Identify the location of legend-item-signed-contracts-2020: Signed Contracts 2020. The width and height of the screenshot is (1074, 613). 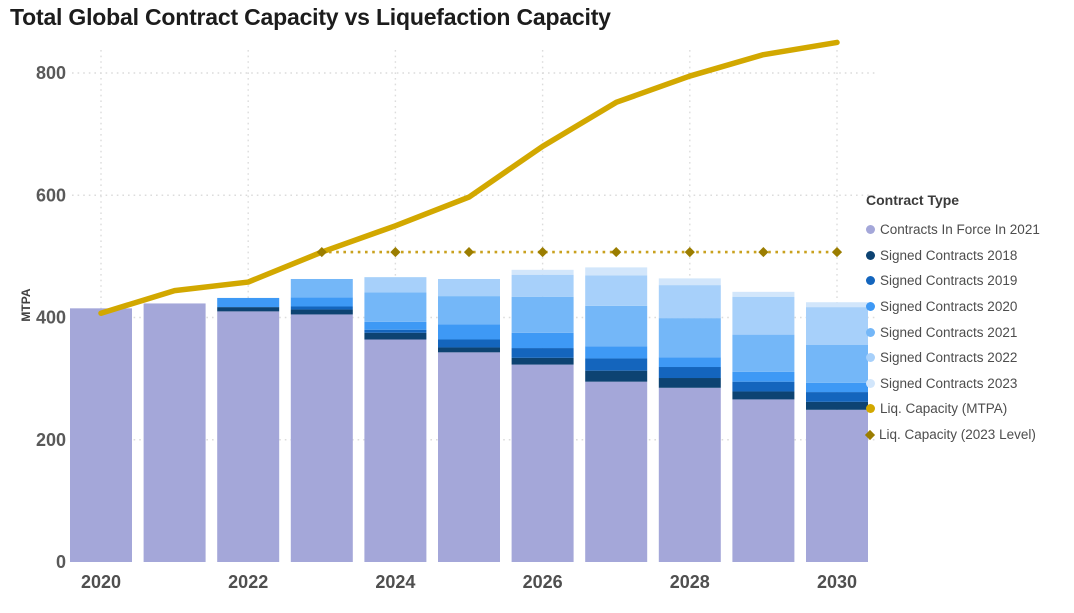
(968, 307).